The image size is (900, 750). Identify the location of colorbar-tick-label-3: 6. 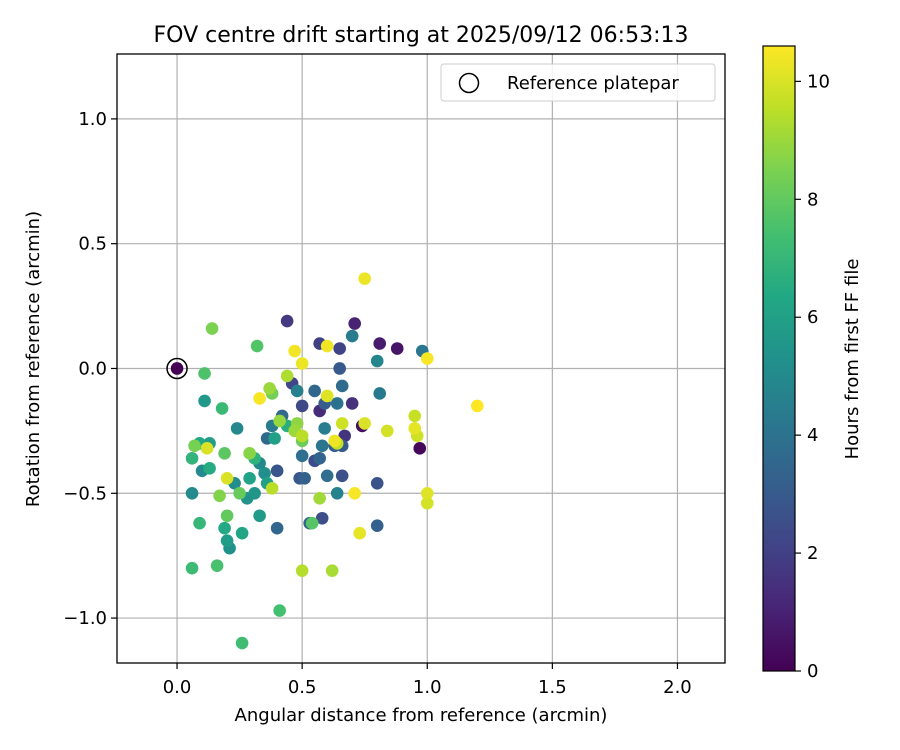
(812, 317).